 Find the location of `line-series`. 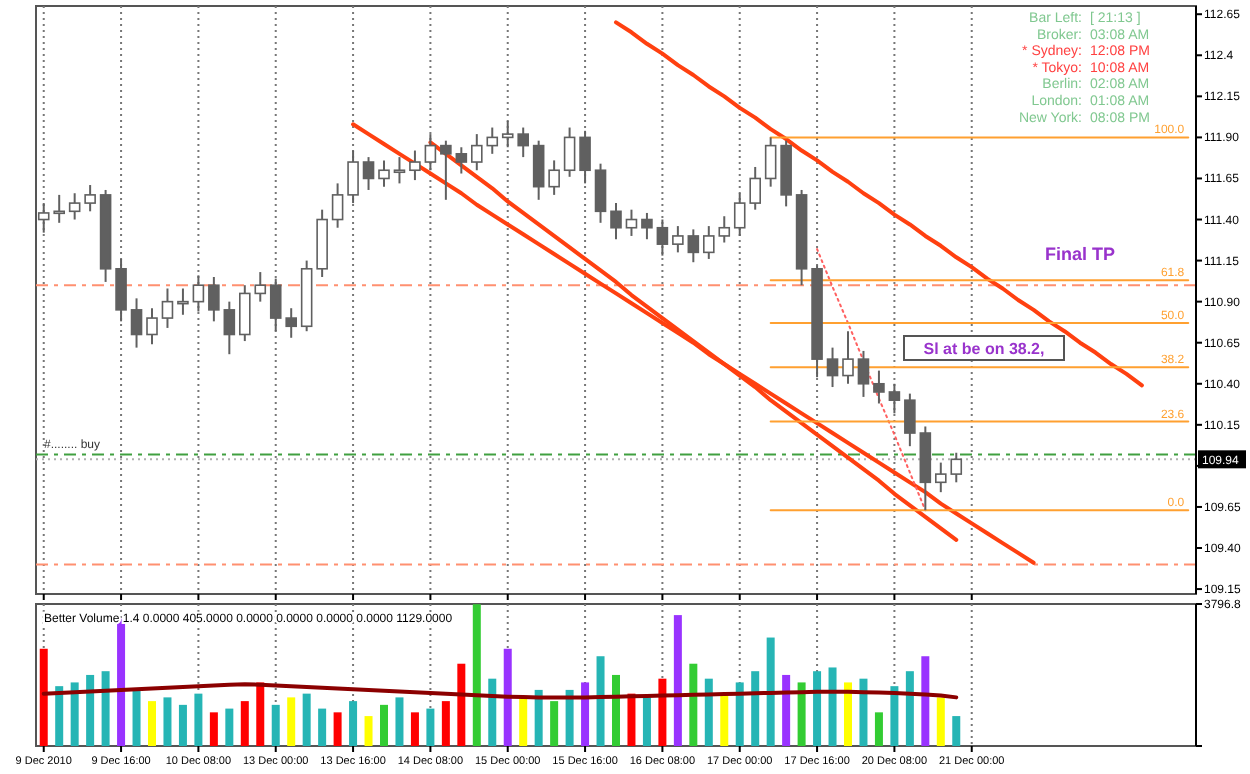

line-series is located at coordinates (871, 380).